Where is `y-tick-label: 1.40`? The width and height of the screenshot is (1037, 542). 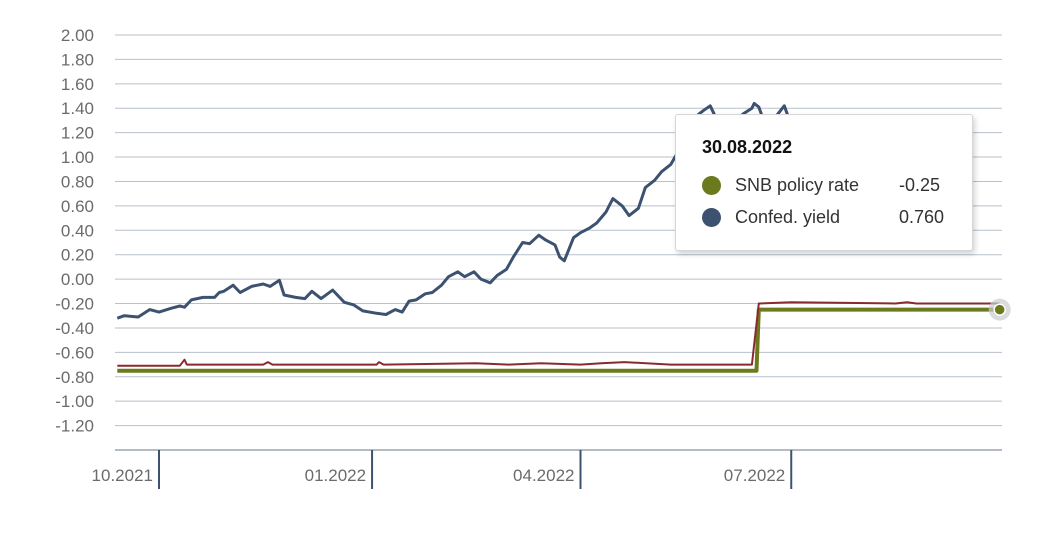
y-tick-label: 1.40 is located at coordinates (77, 108).